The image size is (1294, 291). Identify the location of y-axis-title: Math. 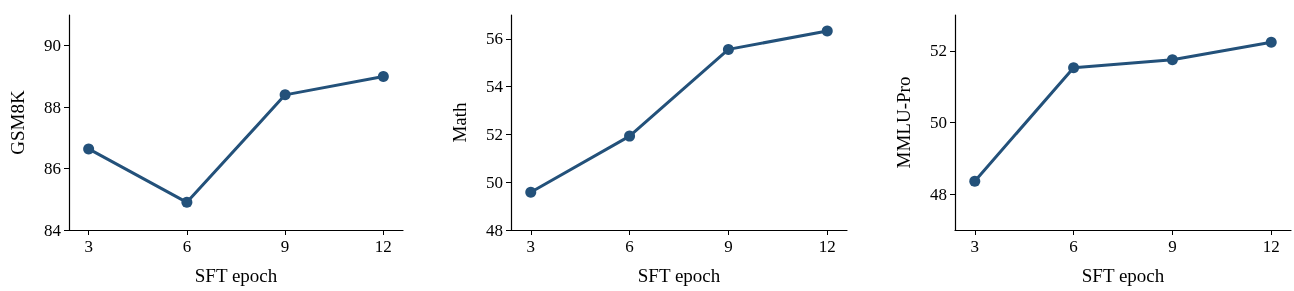
(459, 122).